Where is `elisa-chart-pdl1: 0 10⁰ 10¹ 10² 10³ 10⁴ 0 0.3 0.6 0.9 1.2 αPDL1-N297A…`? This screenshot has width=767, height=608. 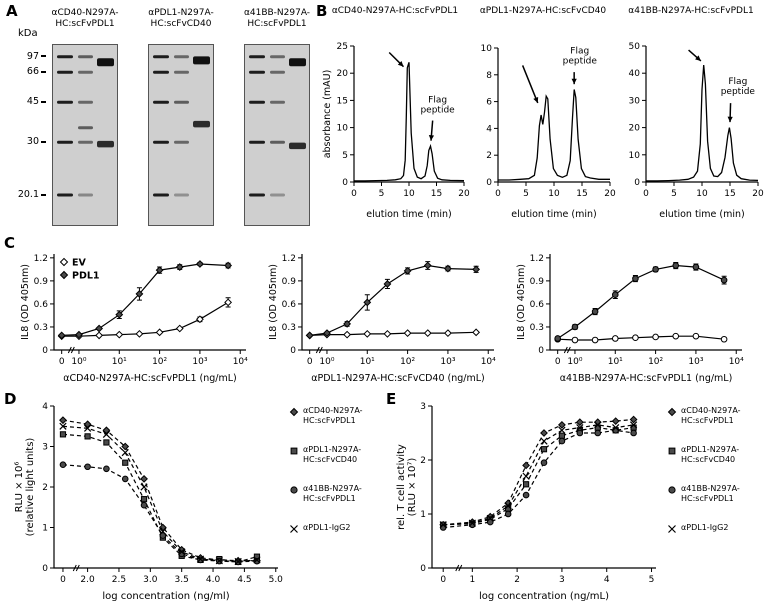 elisa-chart-pdl1: 0 10⁰ 10¹ 10² 10³ 10⁴ 0 0.3 0.6 0.9 1.2 αPDL1-N297A… is located at coordinates (384, 318).